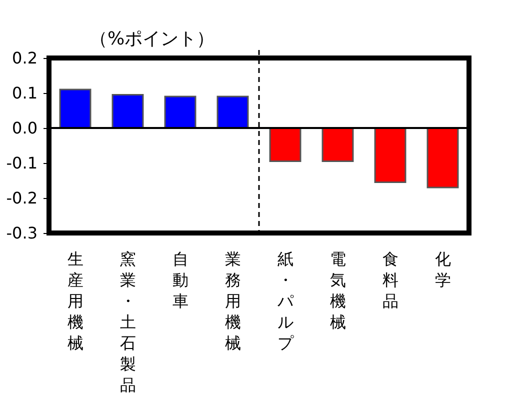 Image resolution: width=529 pixels, height=401 pixels. I want to click on y-tick-label: 0.2, so click(25, 58).